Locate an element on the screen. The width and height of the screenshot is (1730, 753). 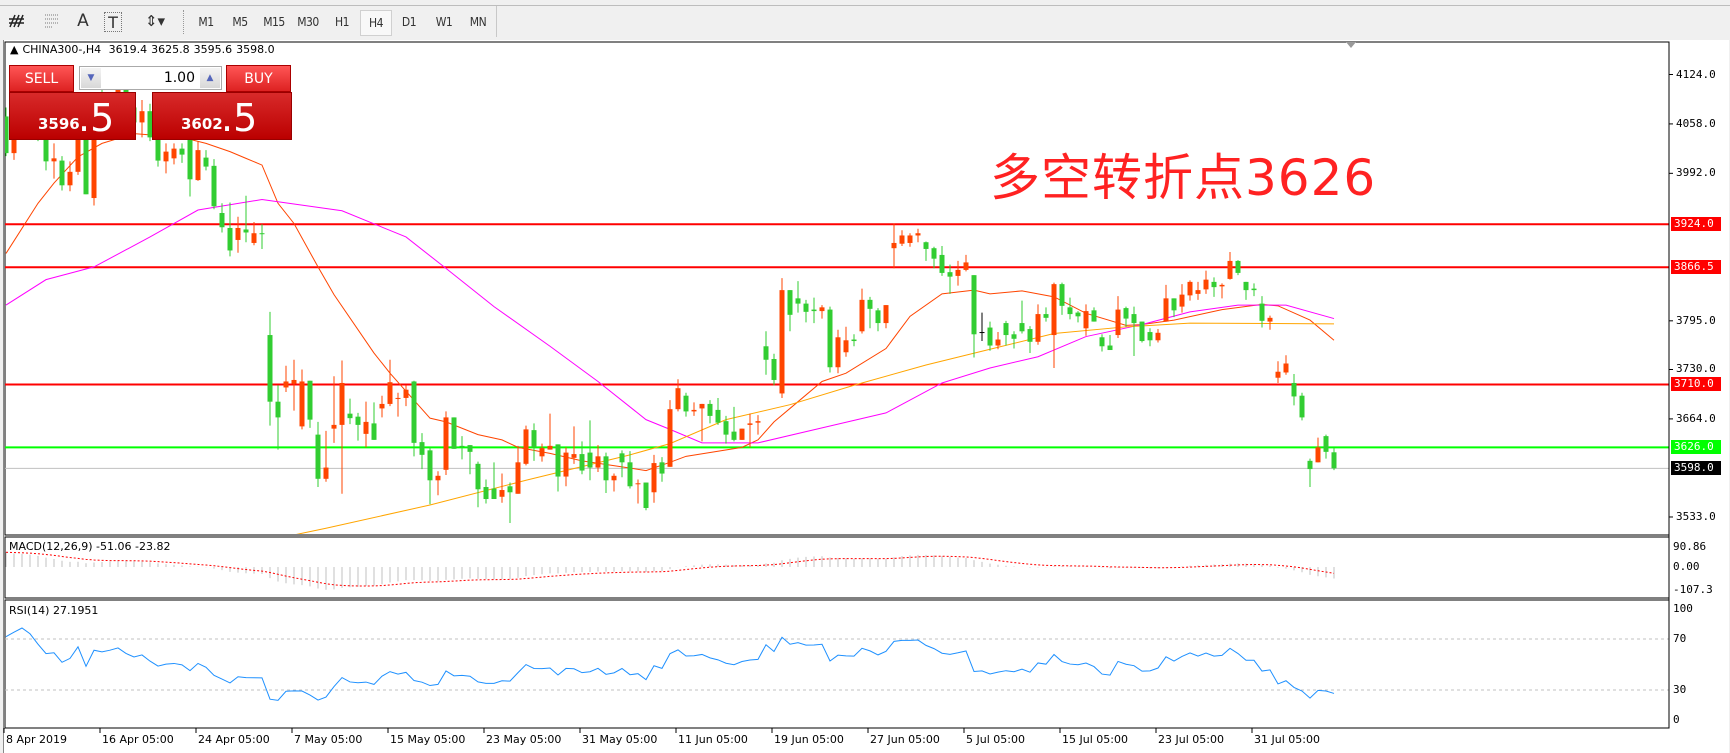
macd-pane-frame is located at coordinates (837, 567).